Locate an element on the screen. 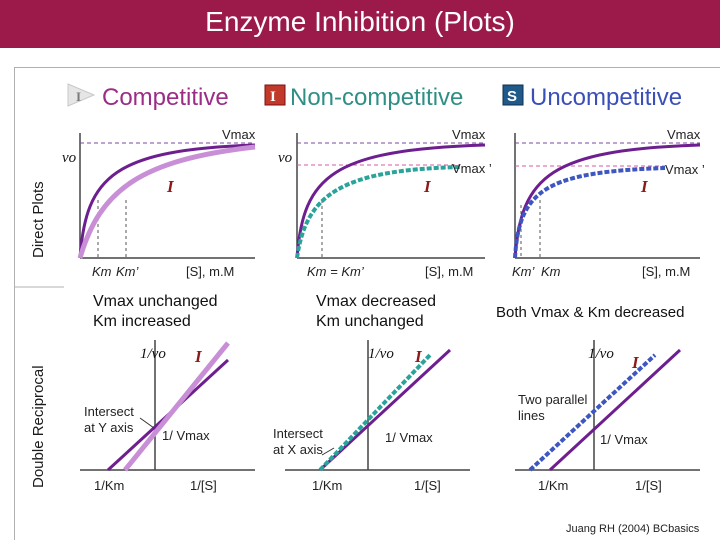 Image resolution: width=720 pixels, height=540 pixels. inhibitor-box-icon is located at coordinates (275, 95).